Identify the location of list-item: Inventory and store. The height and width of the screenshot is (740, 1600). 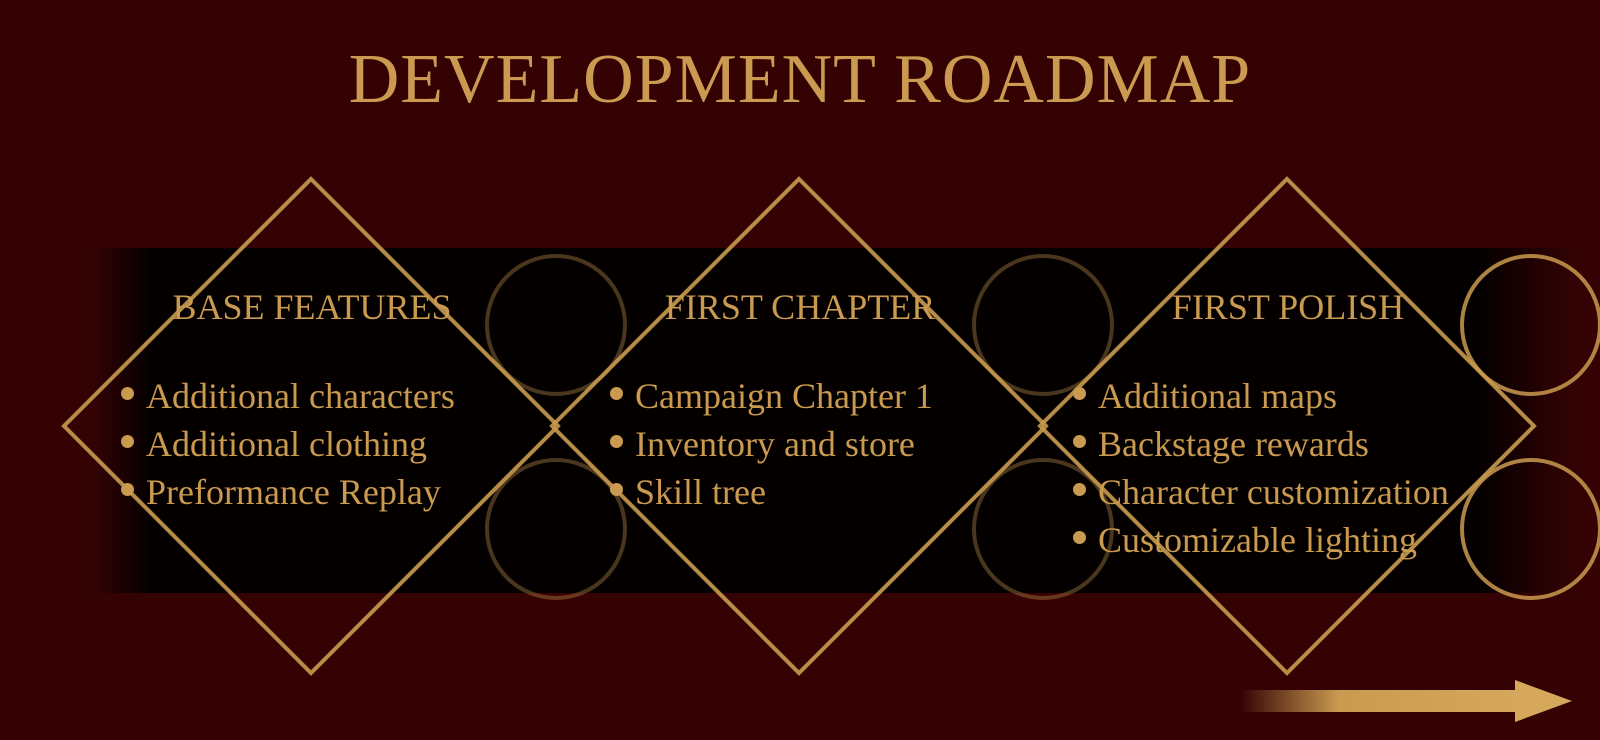
(771, 444).